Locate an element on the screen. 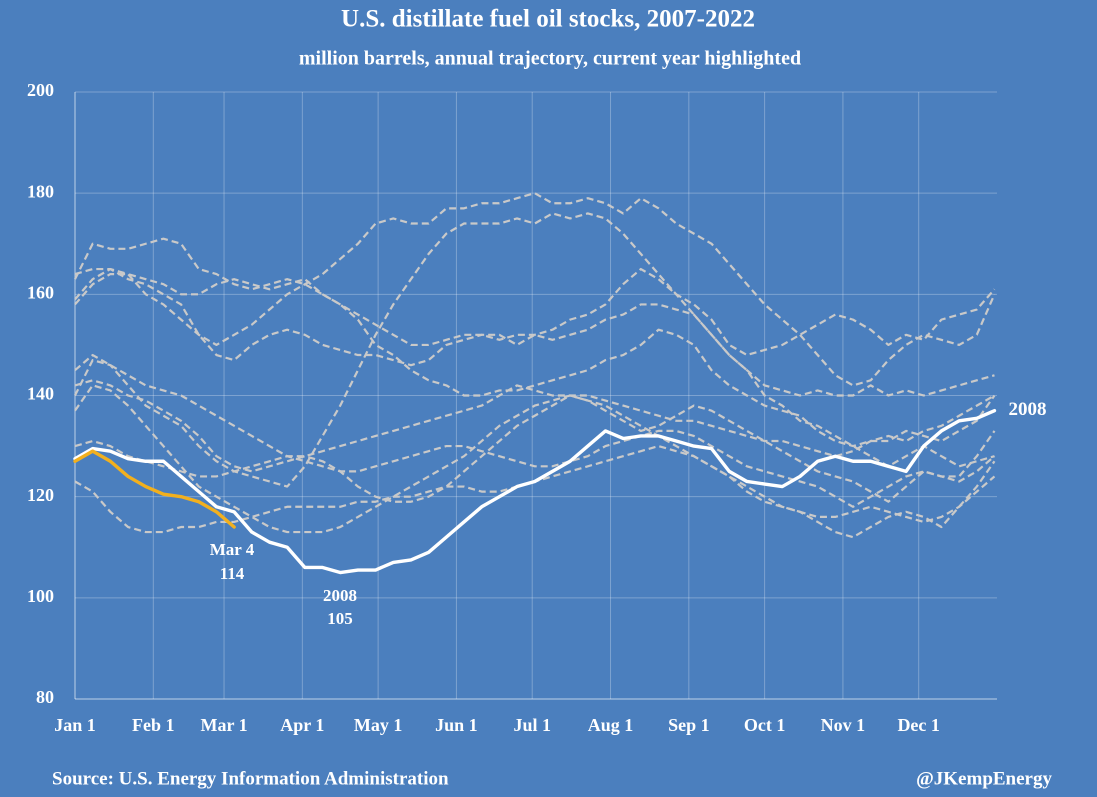 Image resolution: width=1097 pixels, height=797 pixels. x-tick-label: May 1 is located at coordinates (378, 725).